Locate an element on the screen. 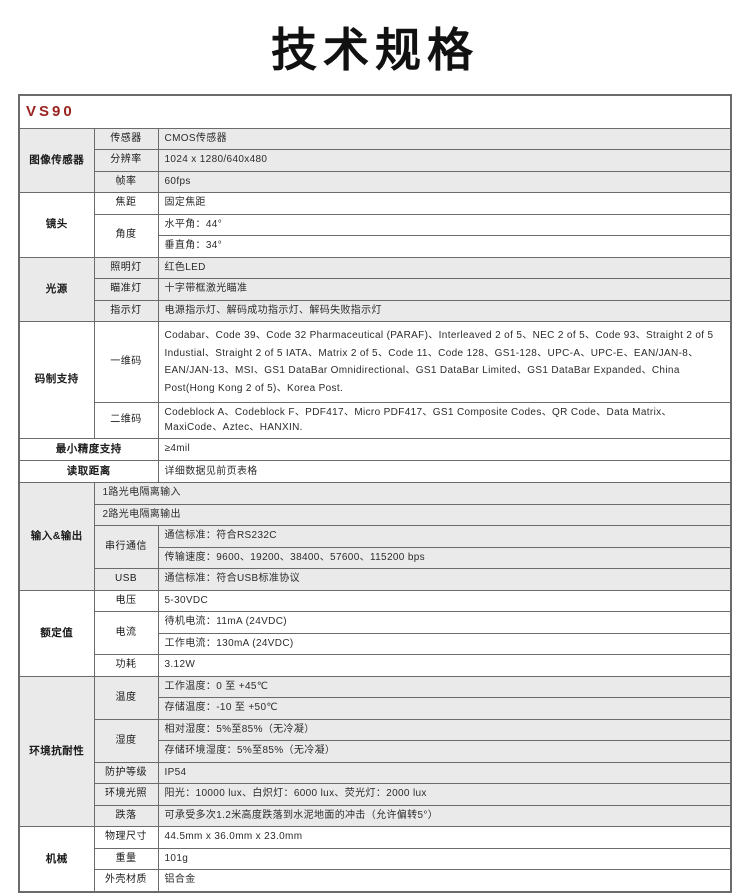  model-name: VS90 is located at coordinates (375, 111).